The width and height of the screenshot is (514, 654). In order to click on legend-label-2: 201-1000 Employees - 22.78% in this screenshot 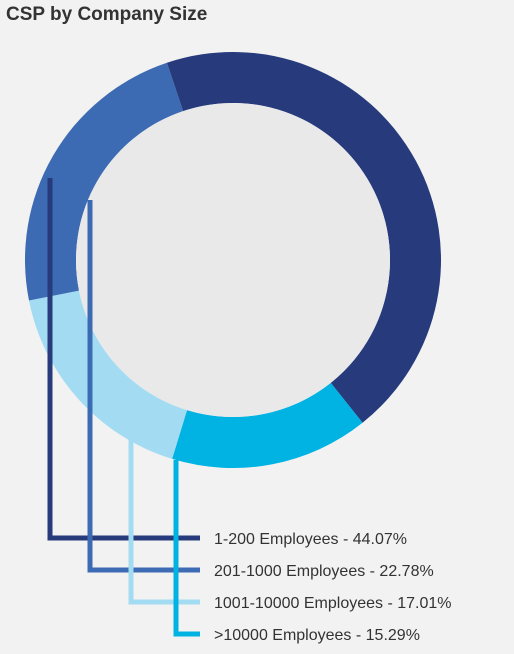, I will do `click(324, 571)`.